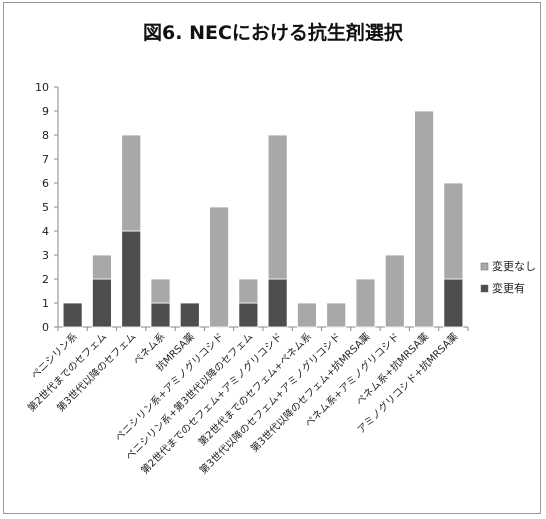 This screenshot has height=519, width=546. I want to click on y-tick-label: 0, so click(45, 327).